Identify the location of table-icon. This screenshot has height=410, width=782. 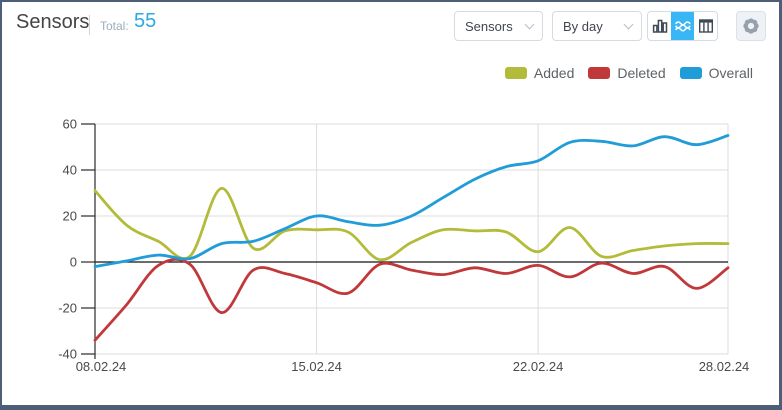
(705, 26).